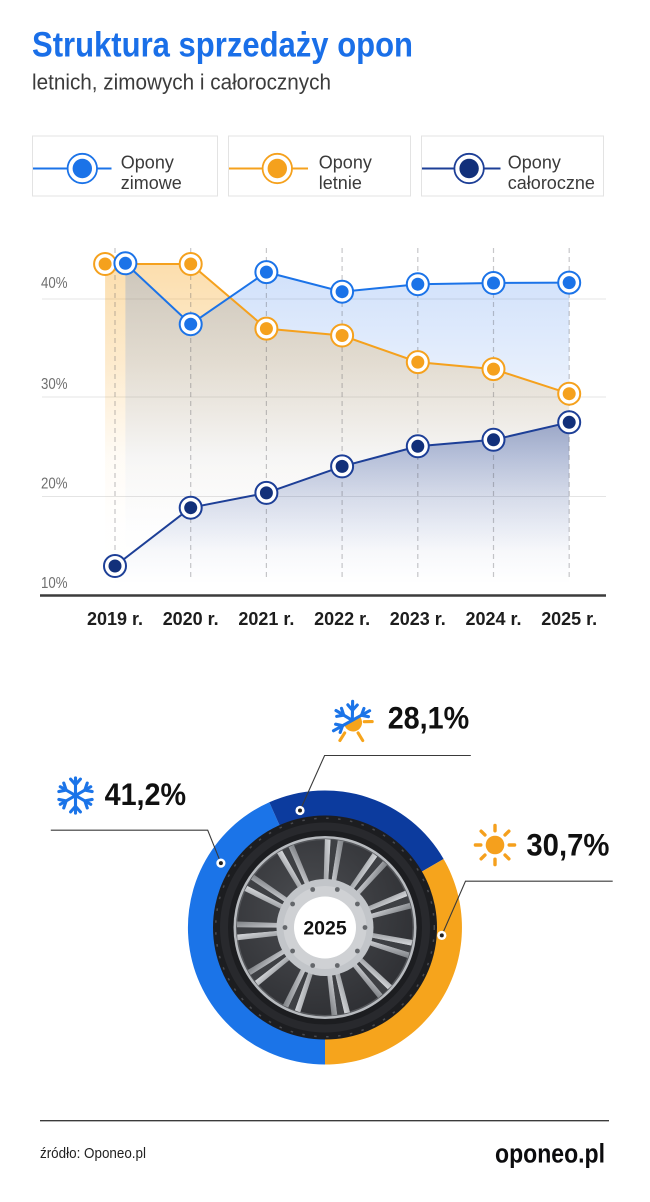 Image resolution: width=650 pixels, height=1202 pixels. I want to click on svg-text: 2023 r., so click(418, 619).